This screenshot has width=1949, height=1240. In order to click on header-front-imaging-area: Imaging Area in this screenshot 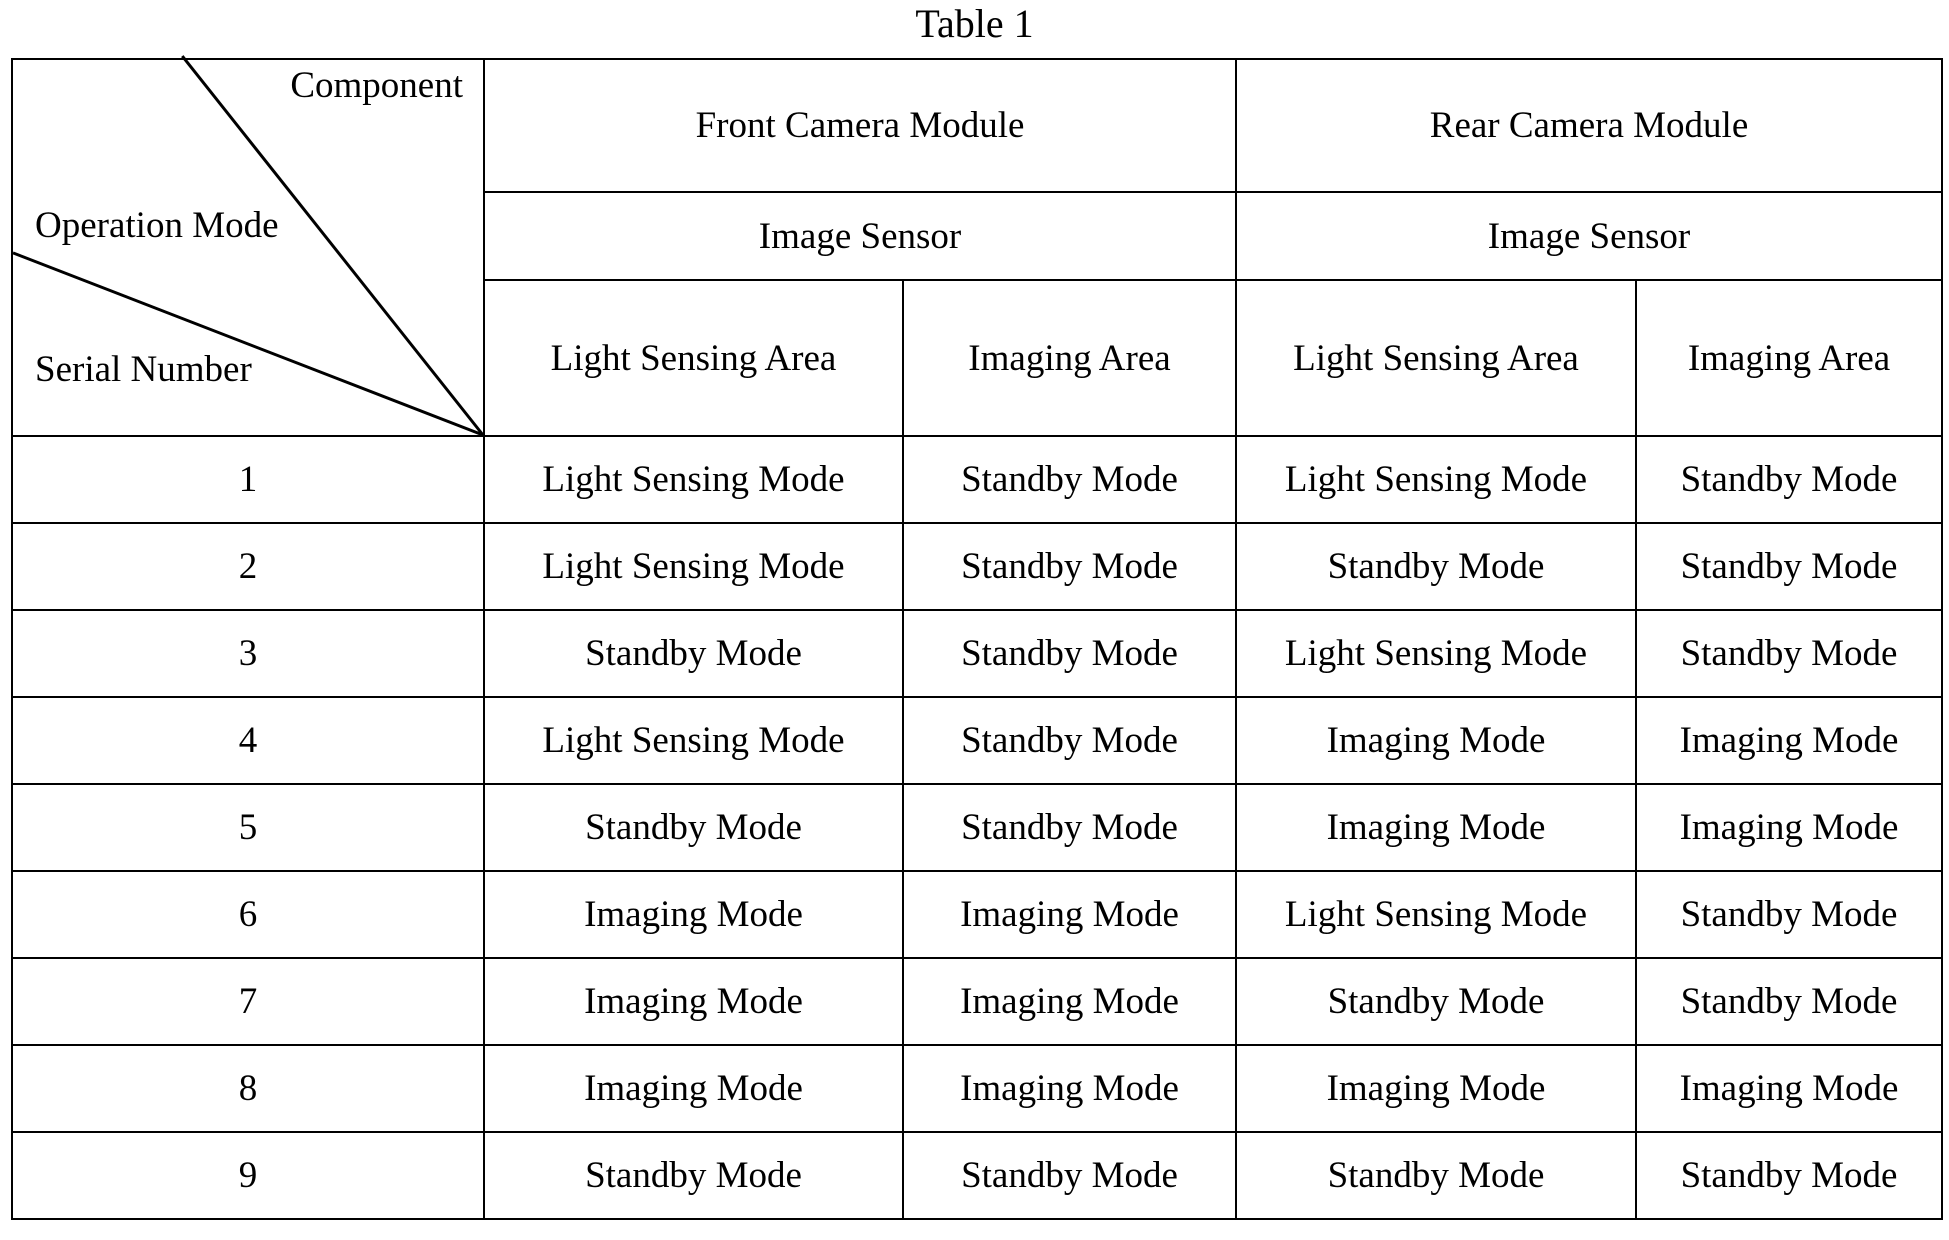, I will do `click(1069, 358)`.